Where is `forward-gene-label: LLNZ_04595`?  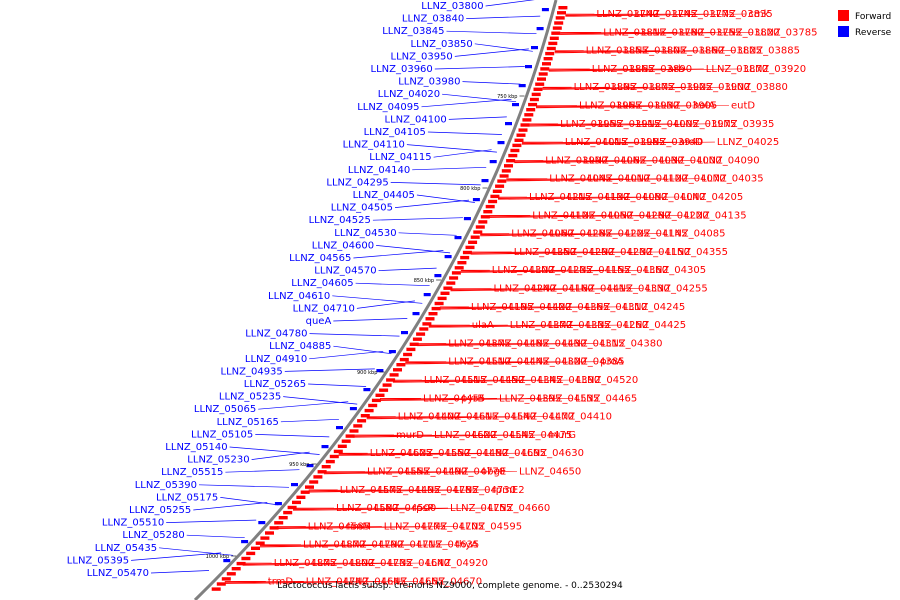 forward-gene-label: LLNZ_04595 is located at coordinates (491, 526).